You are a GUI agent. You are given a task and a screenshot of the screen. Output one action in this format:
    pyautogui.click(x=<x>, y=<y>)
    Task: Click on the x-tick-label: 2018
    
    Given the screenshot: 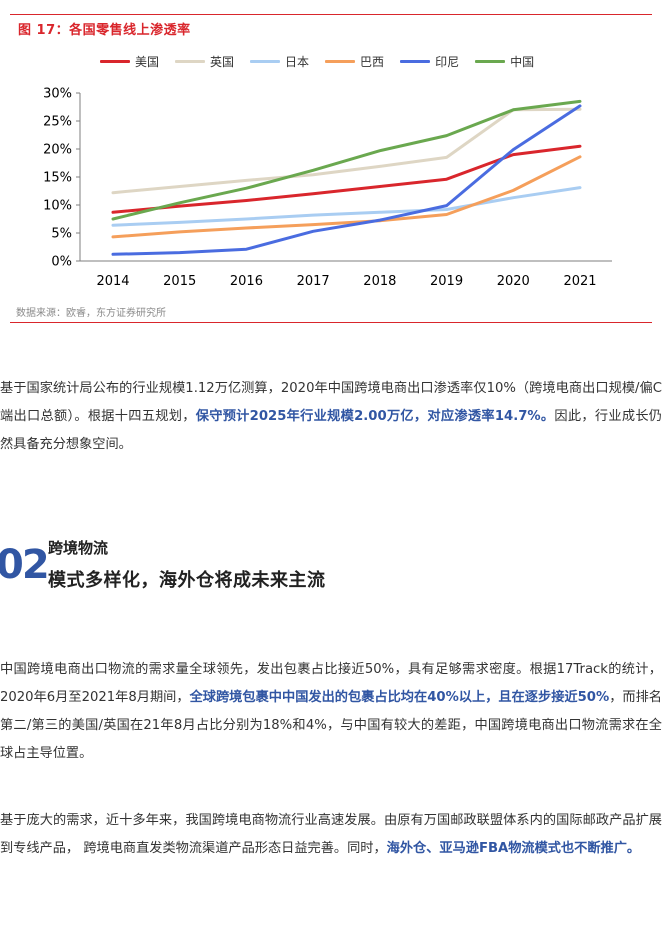 What is the action you would take?
    pyautogui.click(x=379, y=281)
    